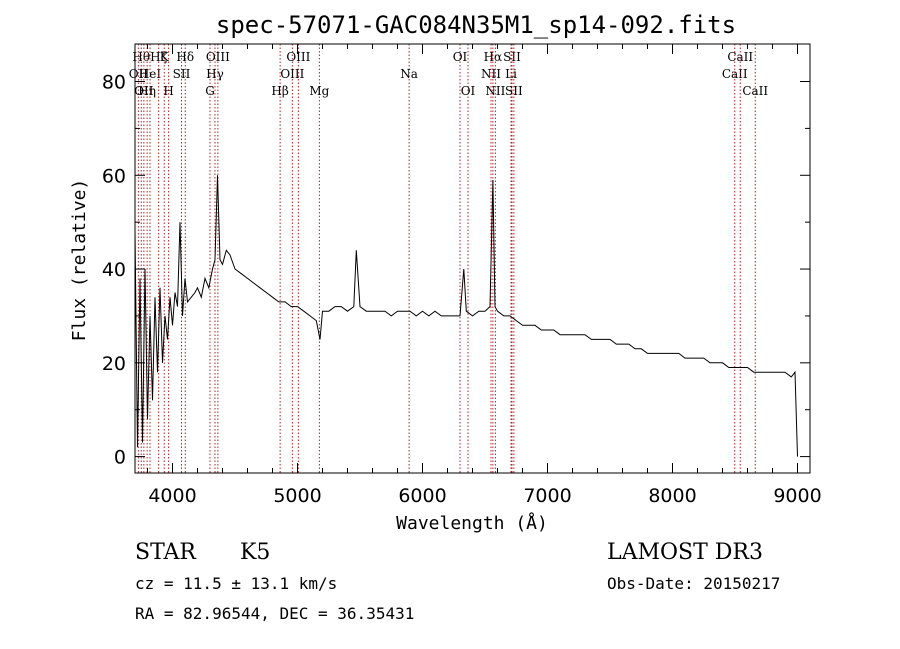 This screenshot has width=900, height=649. I want to click on line-label-13: Hβ, so click(279, 91).